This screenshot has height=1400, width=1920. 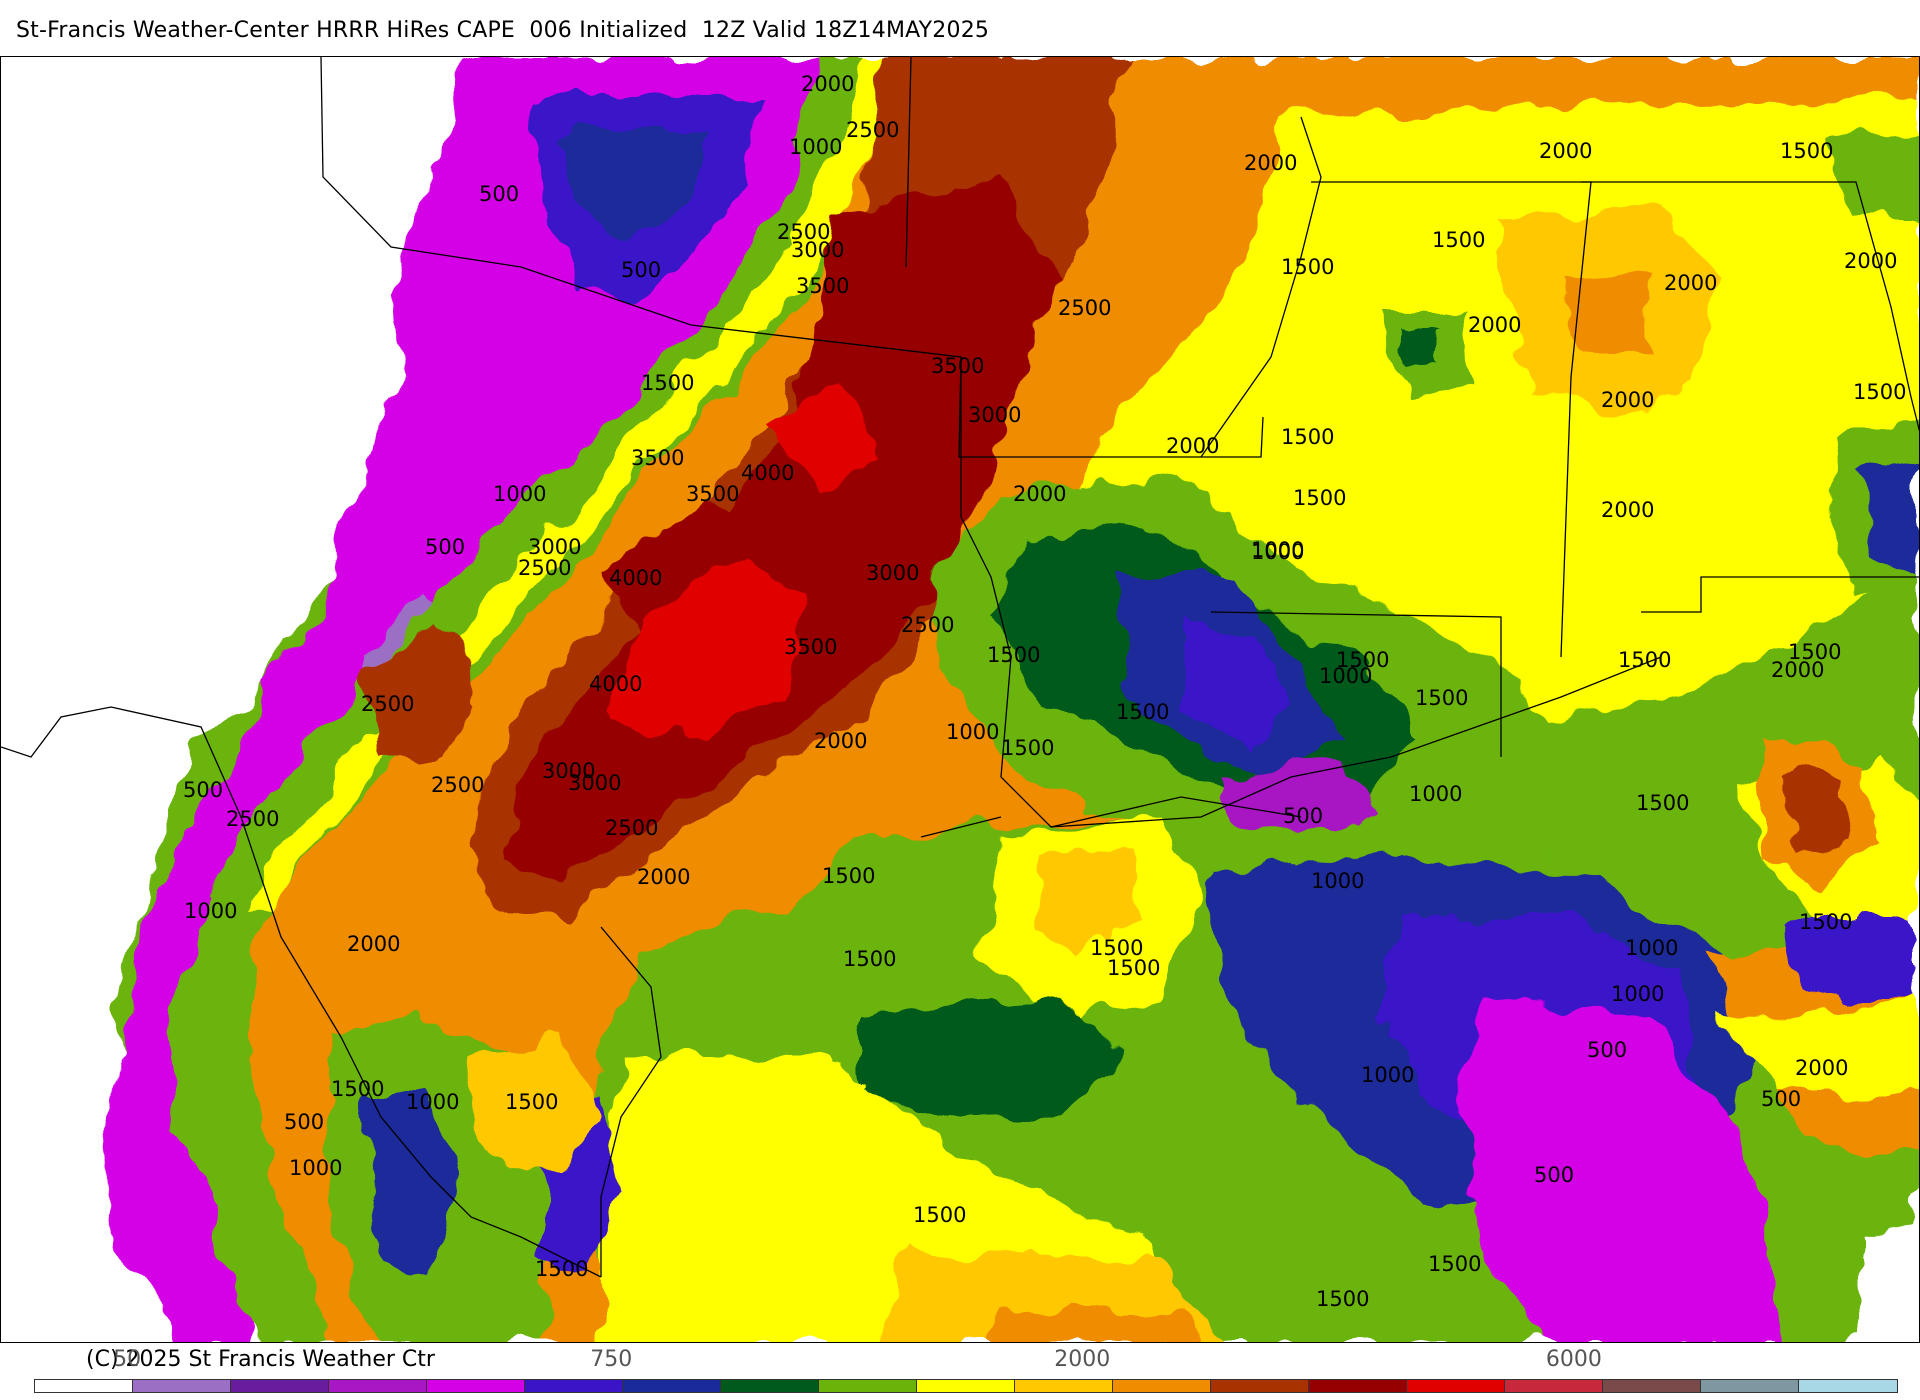 I want to click on legend-tick-label: 2000, so click(x=1082, y=1359).